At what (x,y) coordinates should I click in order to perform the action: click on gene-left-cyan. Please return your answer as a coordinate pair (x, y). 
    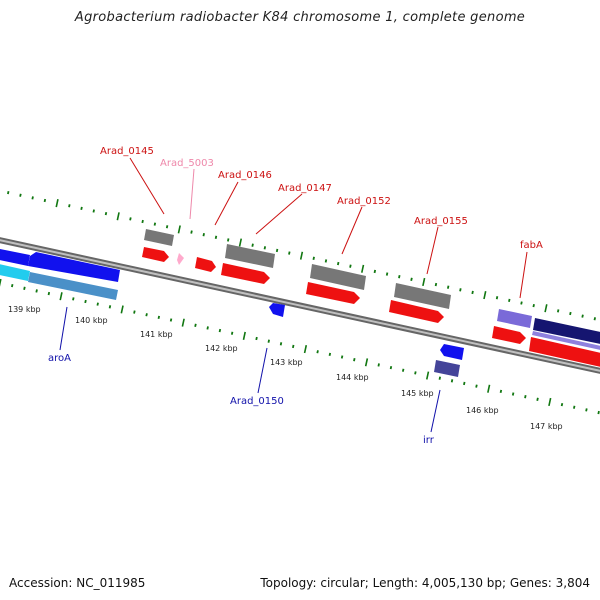
    Looking at the image, I should click on (15, 271).